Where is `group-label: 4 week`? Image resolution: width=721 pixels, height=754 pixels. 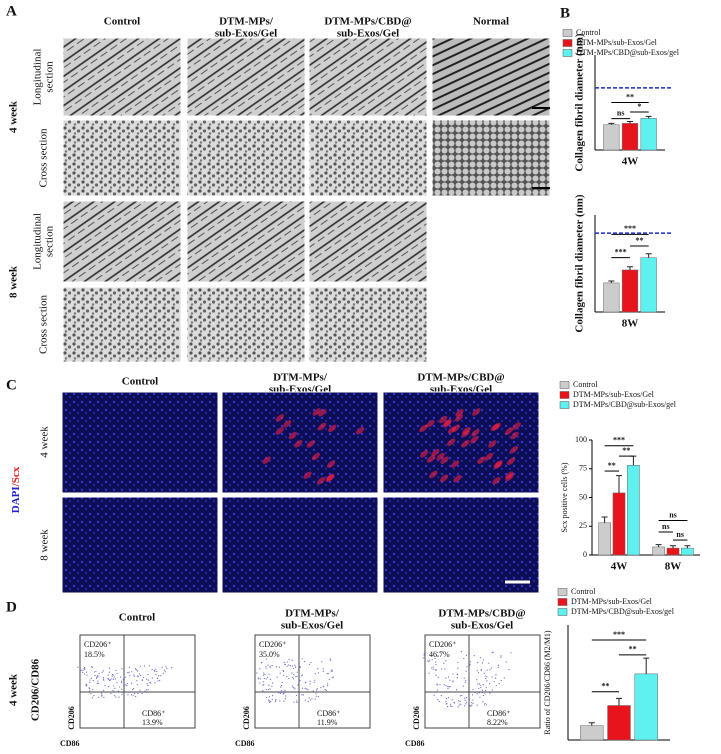
group-label: 4 week is located at coordinates (14, 116).